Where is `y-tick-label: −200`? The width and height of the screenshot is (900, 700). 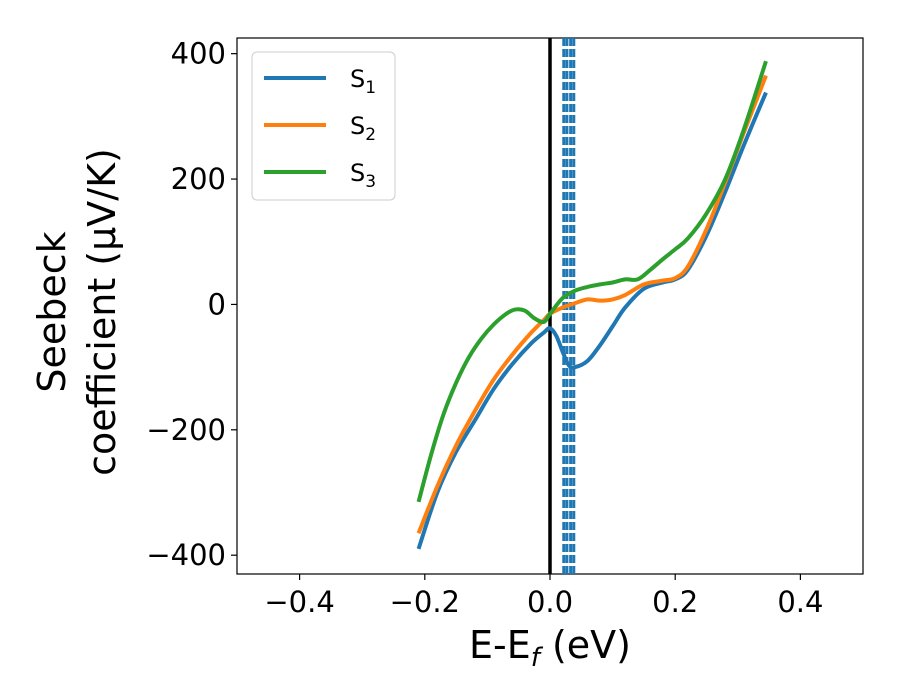 y-tick-label: −200 is located at coordinates (186, 430).